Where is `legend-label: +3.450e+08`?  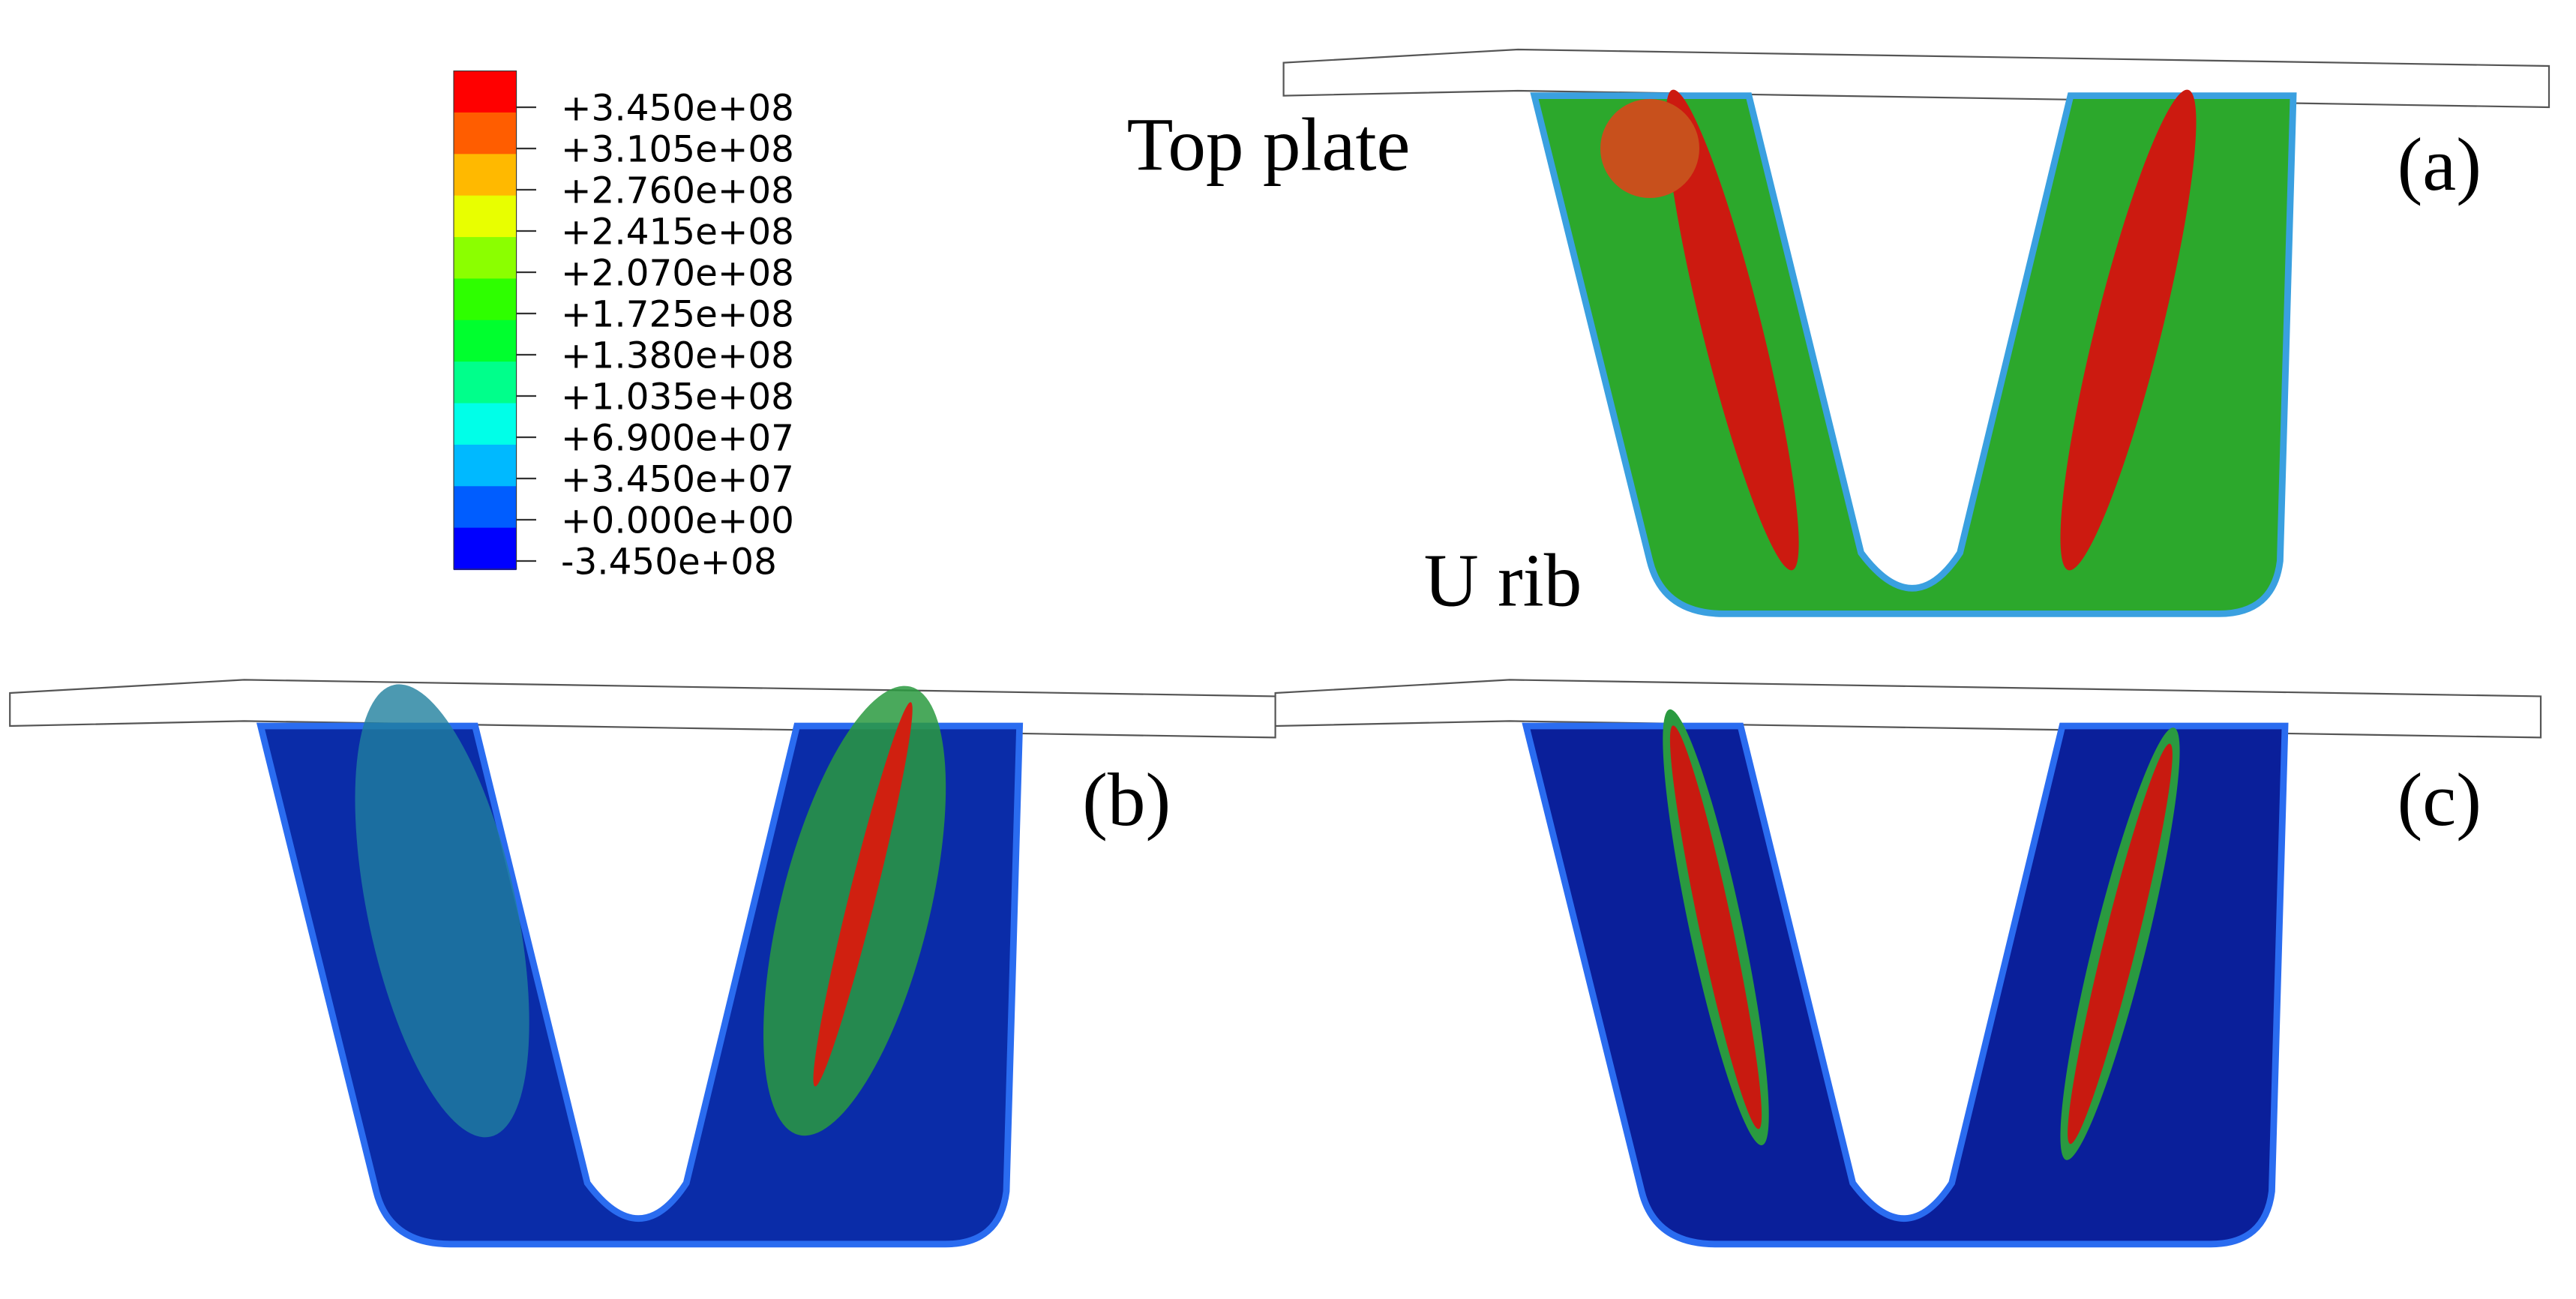
legend-label: +3.450e+08 is located at coordinates (678, 109).